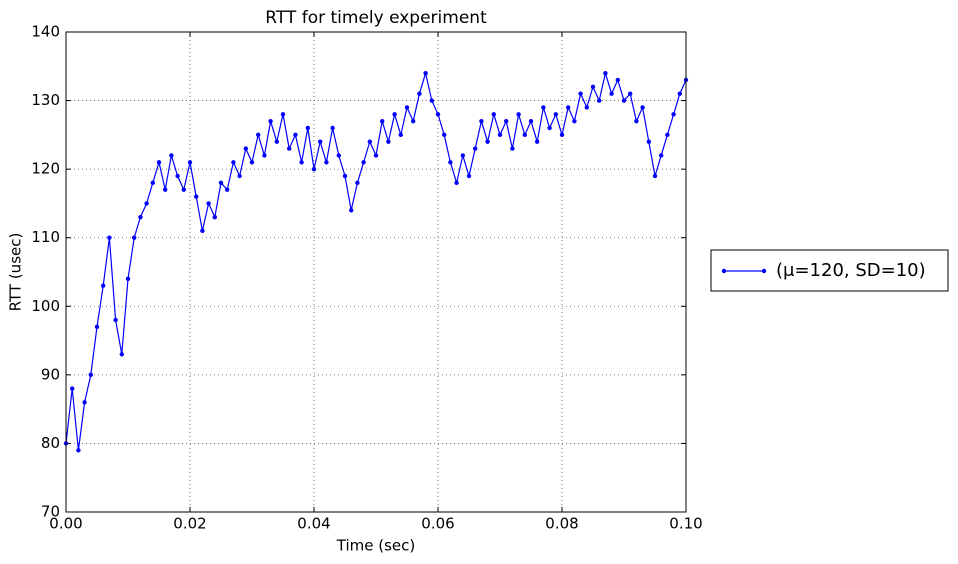 This screenshot has height=564, width=958. I want to click on y-axis-label: RTT (usec), so click(16, 272).